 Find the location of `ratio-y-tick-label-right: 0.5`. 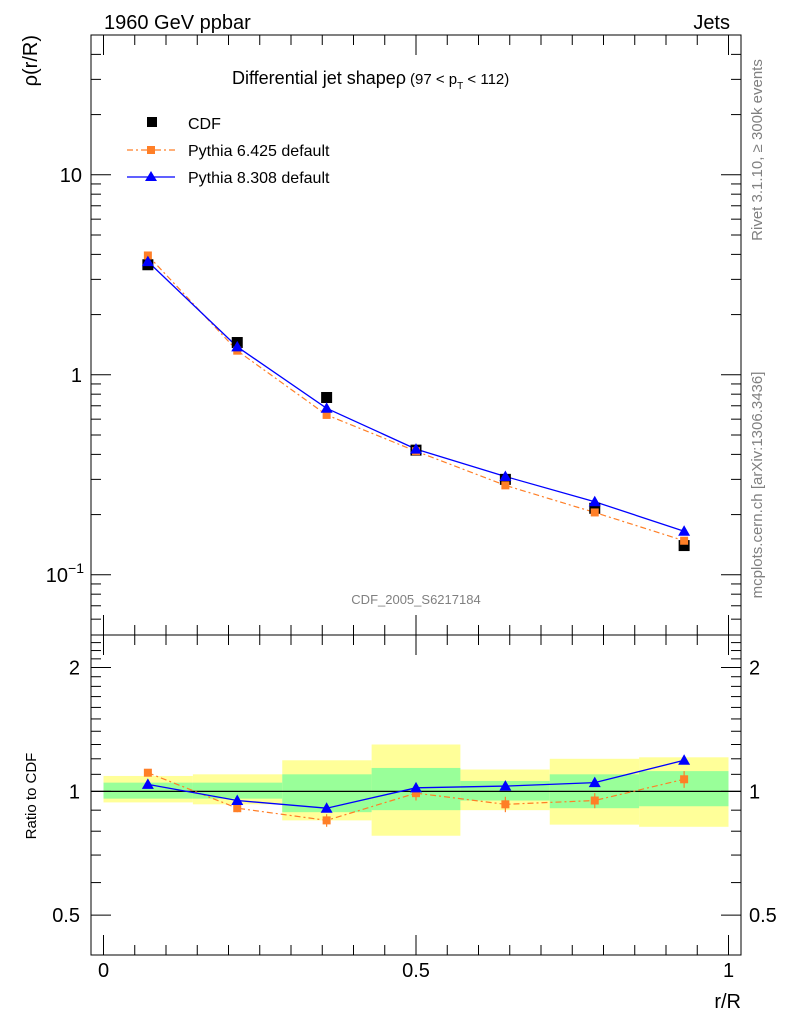

ratio-y-tick-label-right: 0.5 is located at coordinates (763, 916).